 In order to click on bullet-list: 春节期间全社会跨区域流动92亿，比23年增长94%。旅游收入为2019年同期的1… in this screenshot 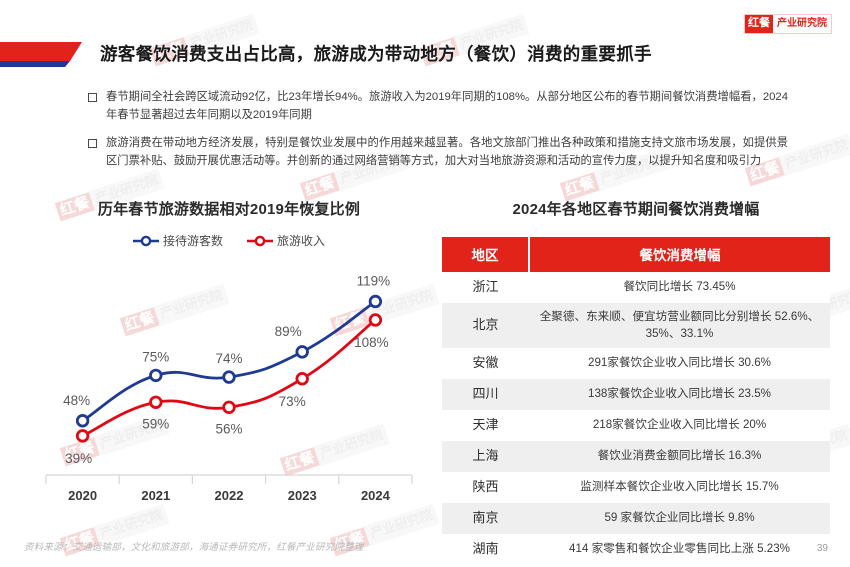, I will do `click(438, 133)`.